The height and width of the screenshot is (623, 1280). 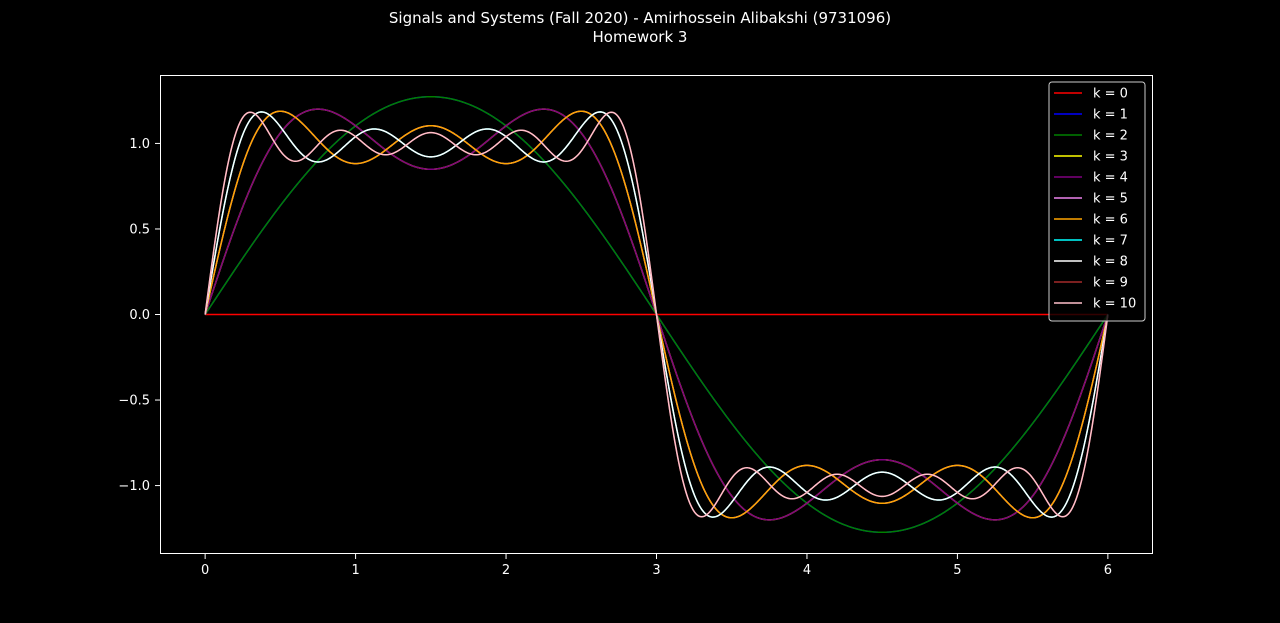 I want to click on legend-label: k = 0, so click(x=1110, y=94).